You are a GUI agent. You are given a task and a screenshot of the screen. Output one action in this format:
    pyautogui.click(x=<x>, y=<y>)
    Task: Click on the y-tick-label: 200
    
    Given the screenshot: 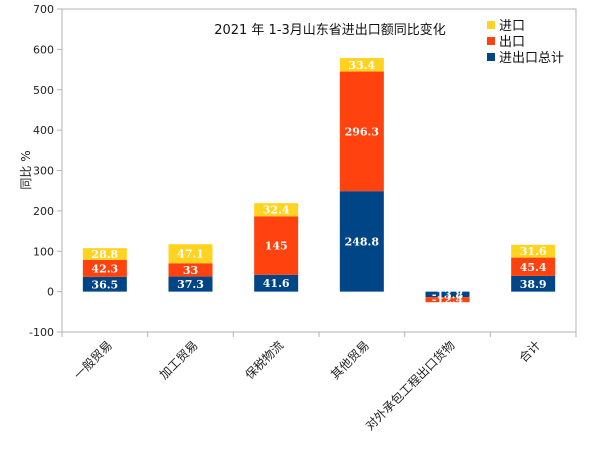 What is the action you would take?
    pyautogui.click(x=43, y=211)
    